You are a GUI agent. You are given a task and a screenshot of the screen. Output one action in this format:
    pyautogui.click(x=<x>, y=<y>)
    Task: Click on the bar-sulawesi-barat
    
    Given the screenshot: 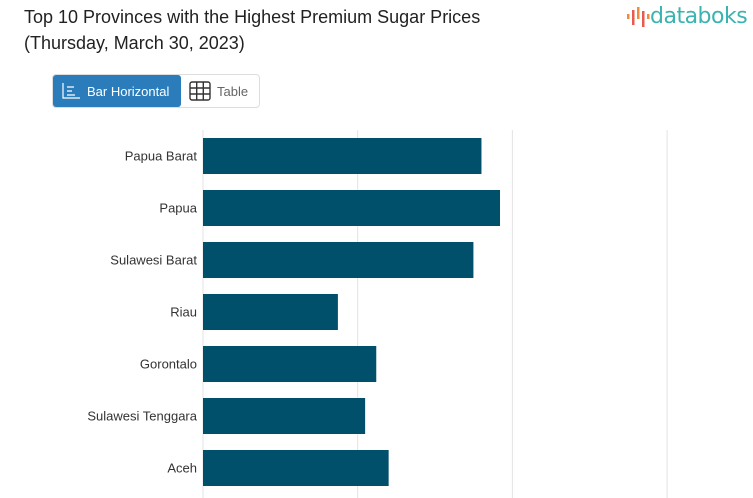 What is the action you would take?
    pyautogui.click(x=338, y=260)
    